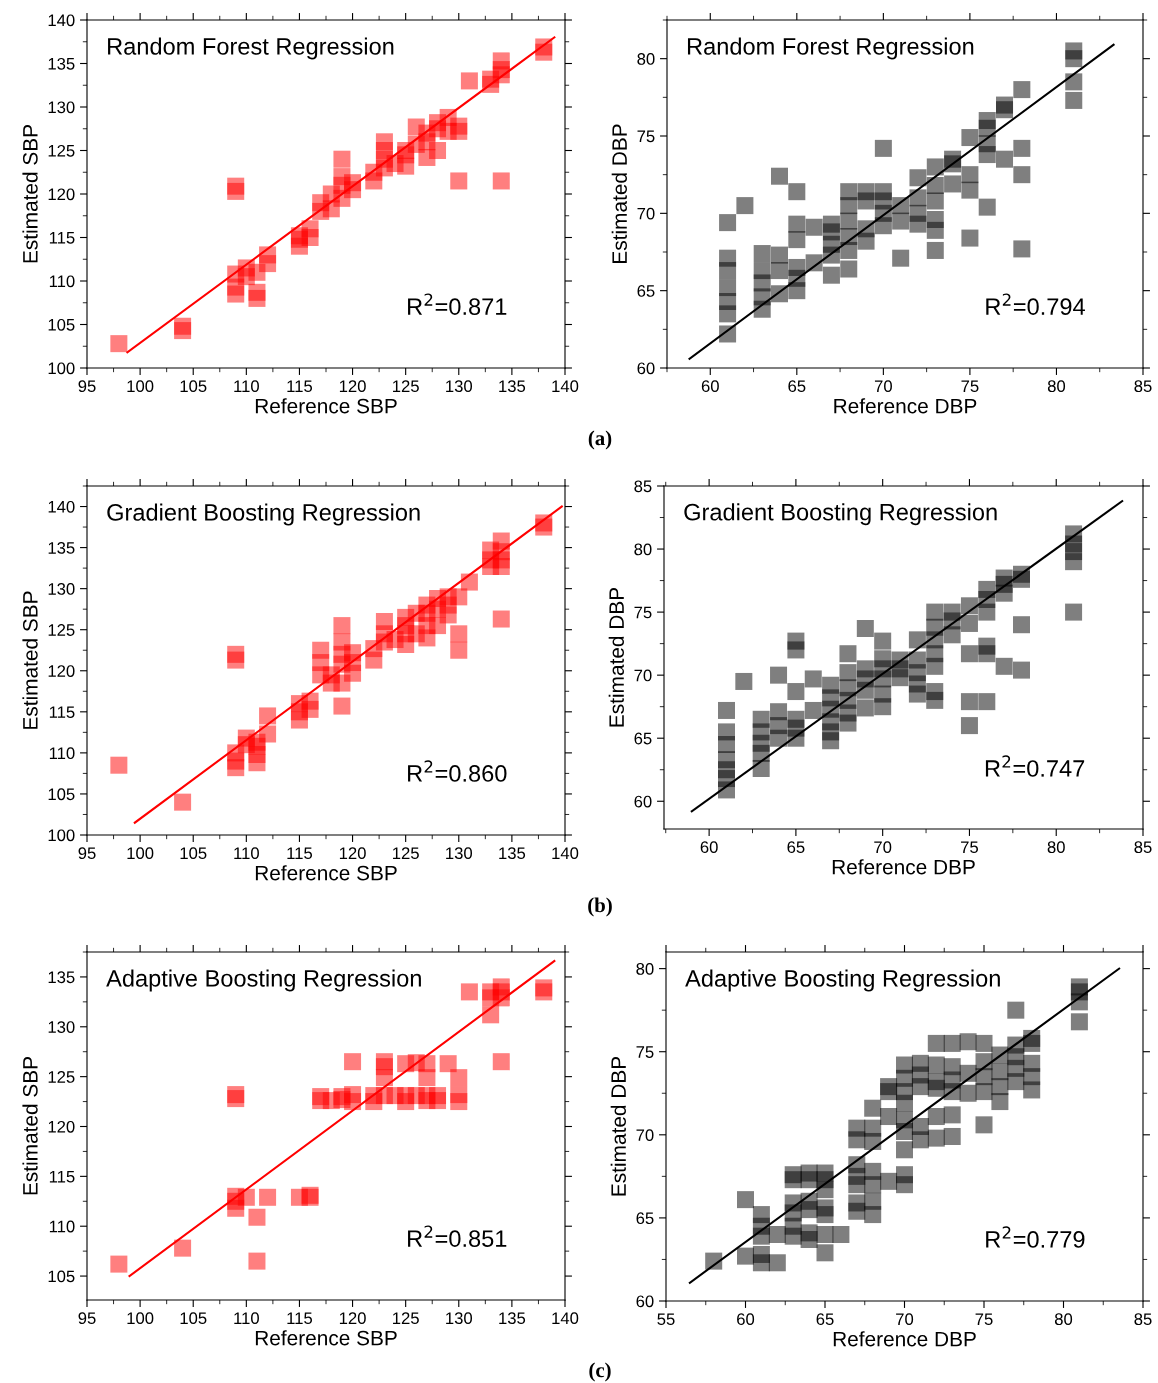  Describe the element at coordinates (61, 150) in the screenshot. I see `y-tick-label: 125` at that location.